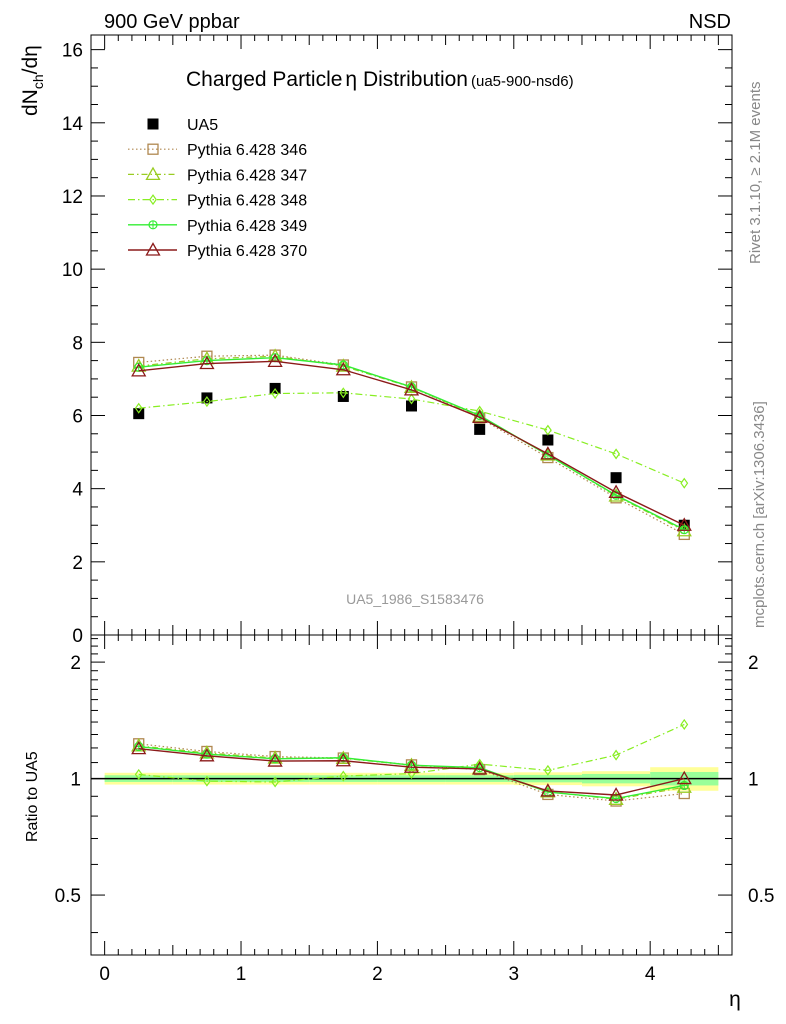  What do you see at coordinates (172, 22) in the screenshot?
I see `energy-label: 900 GeV ppbar` at bounding box center [172, 22].